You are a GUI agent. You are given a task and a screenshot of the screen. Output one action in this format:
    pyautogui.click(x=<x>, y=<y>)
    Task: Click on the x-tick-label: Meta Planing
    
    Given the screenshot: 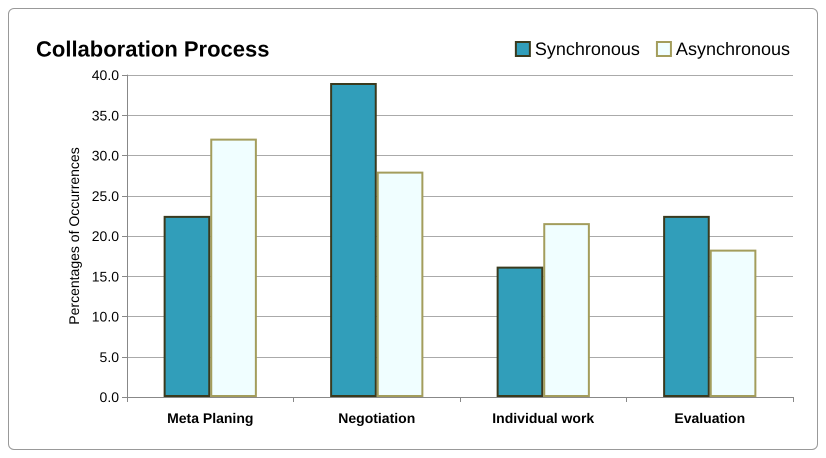 What is the action you would take?
    pyautogui.click(x=210, y=418)
    